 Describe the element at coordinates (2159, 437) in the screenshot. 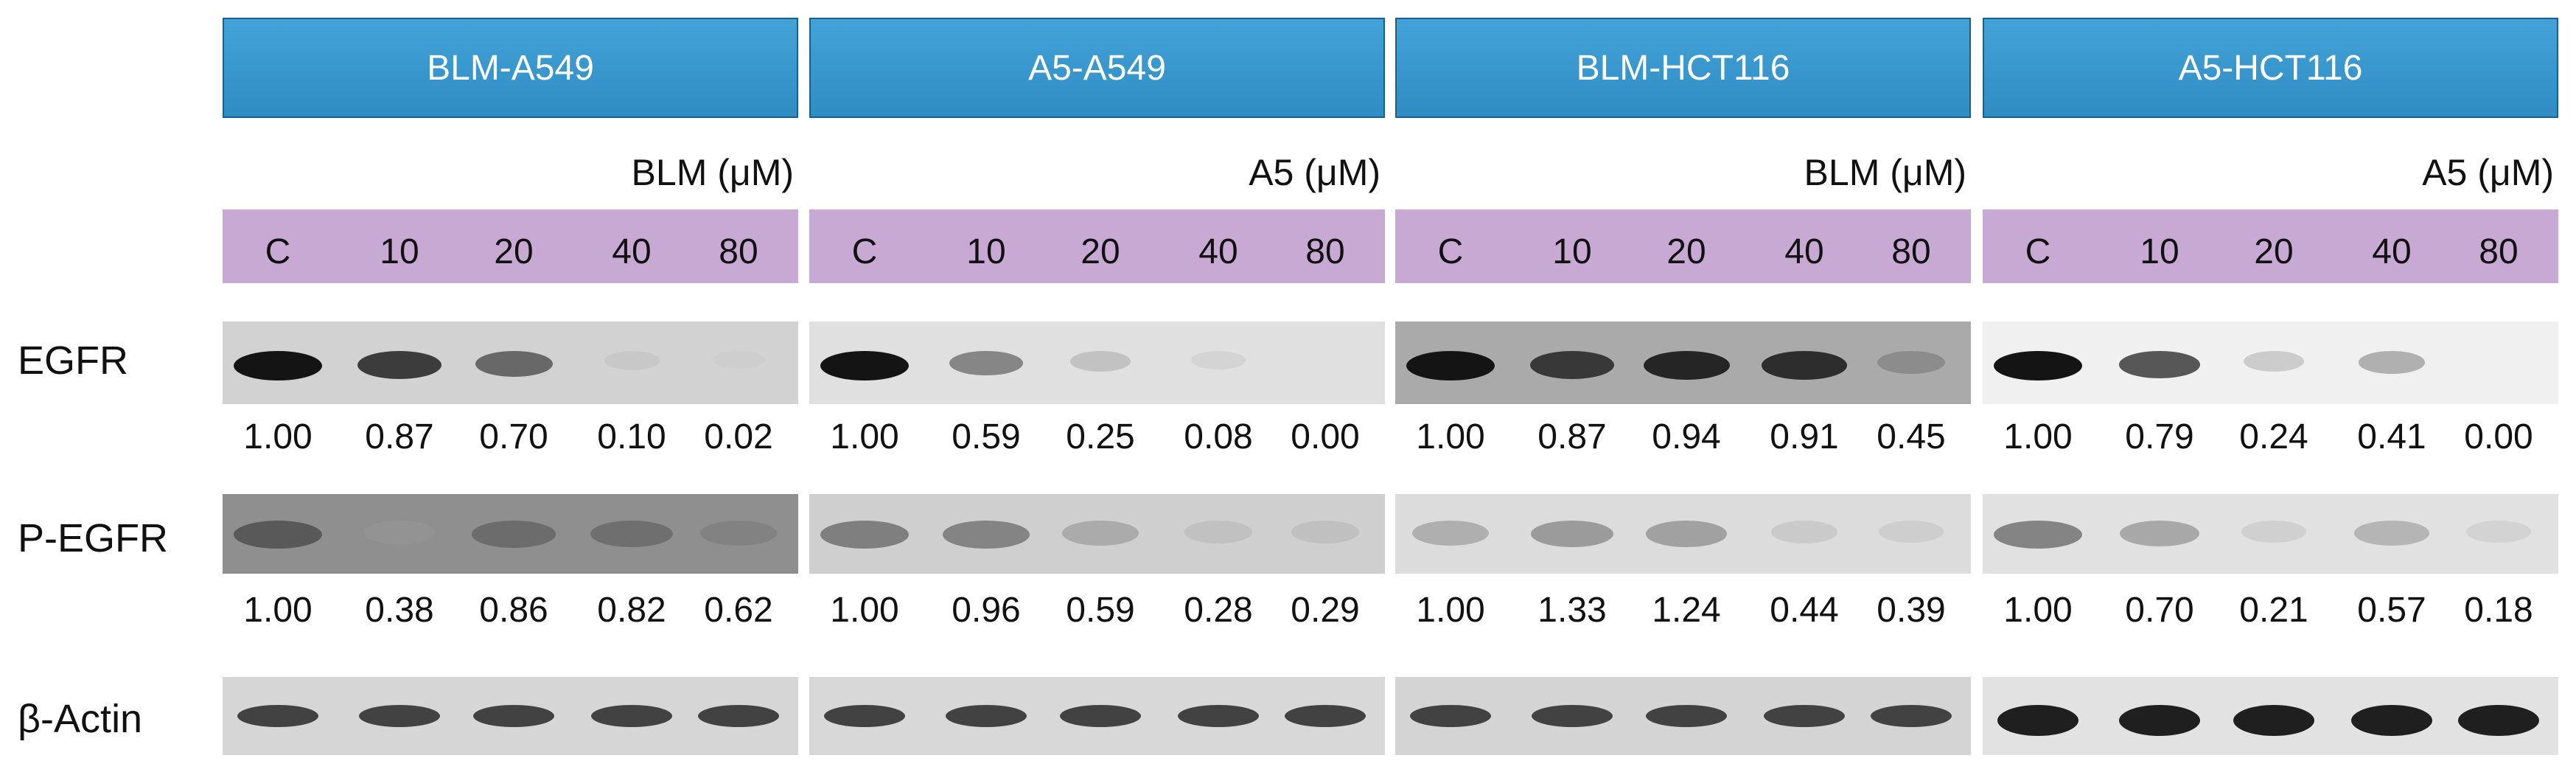

I see `egfr-value: 0.79` at that location.